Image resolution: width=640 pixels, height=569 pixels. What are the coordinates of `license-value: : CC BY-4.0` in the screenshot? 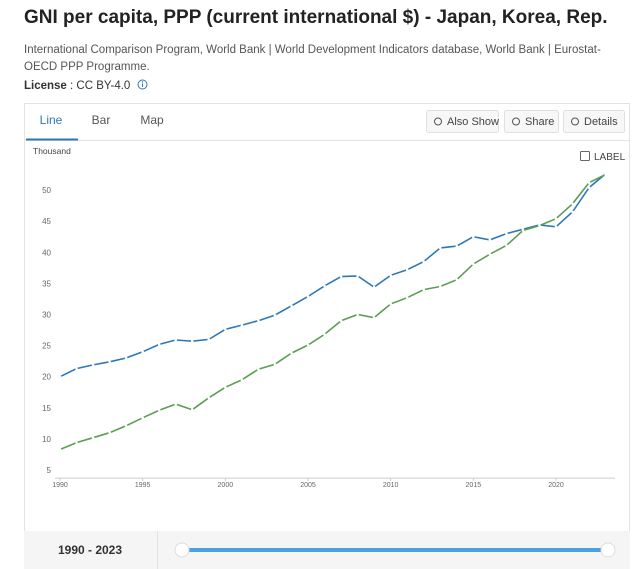 It's located at (100, 86).